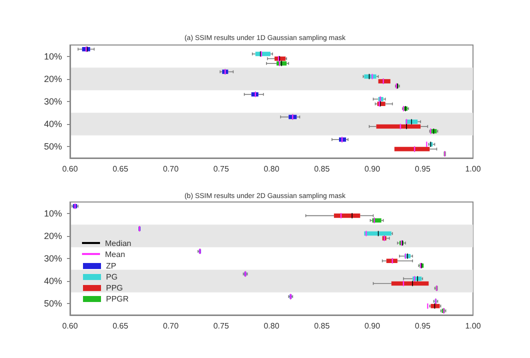  Describe the element at coordinates (117, 299) in the screenshot. I see `legend-label: PPGR` at that location.